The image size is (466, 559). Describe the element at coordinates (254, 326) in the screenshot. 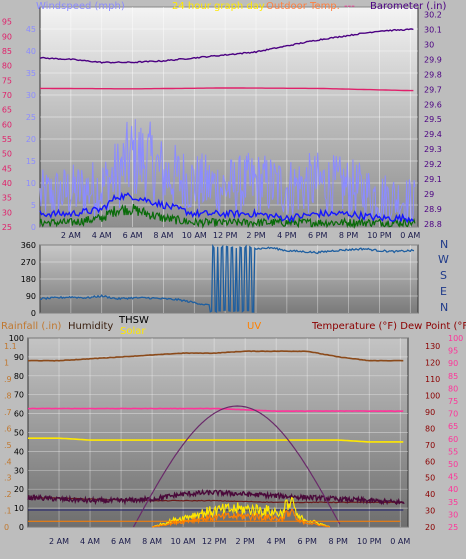

I see `uv-label: UV` at that location.